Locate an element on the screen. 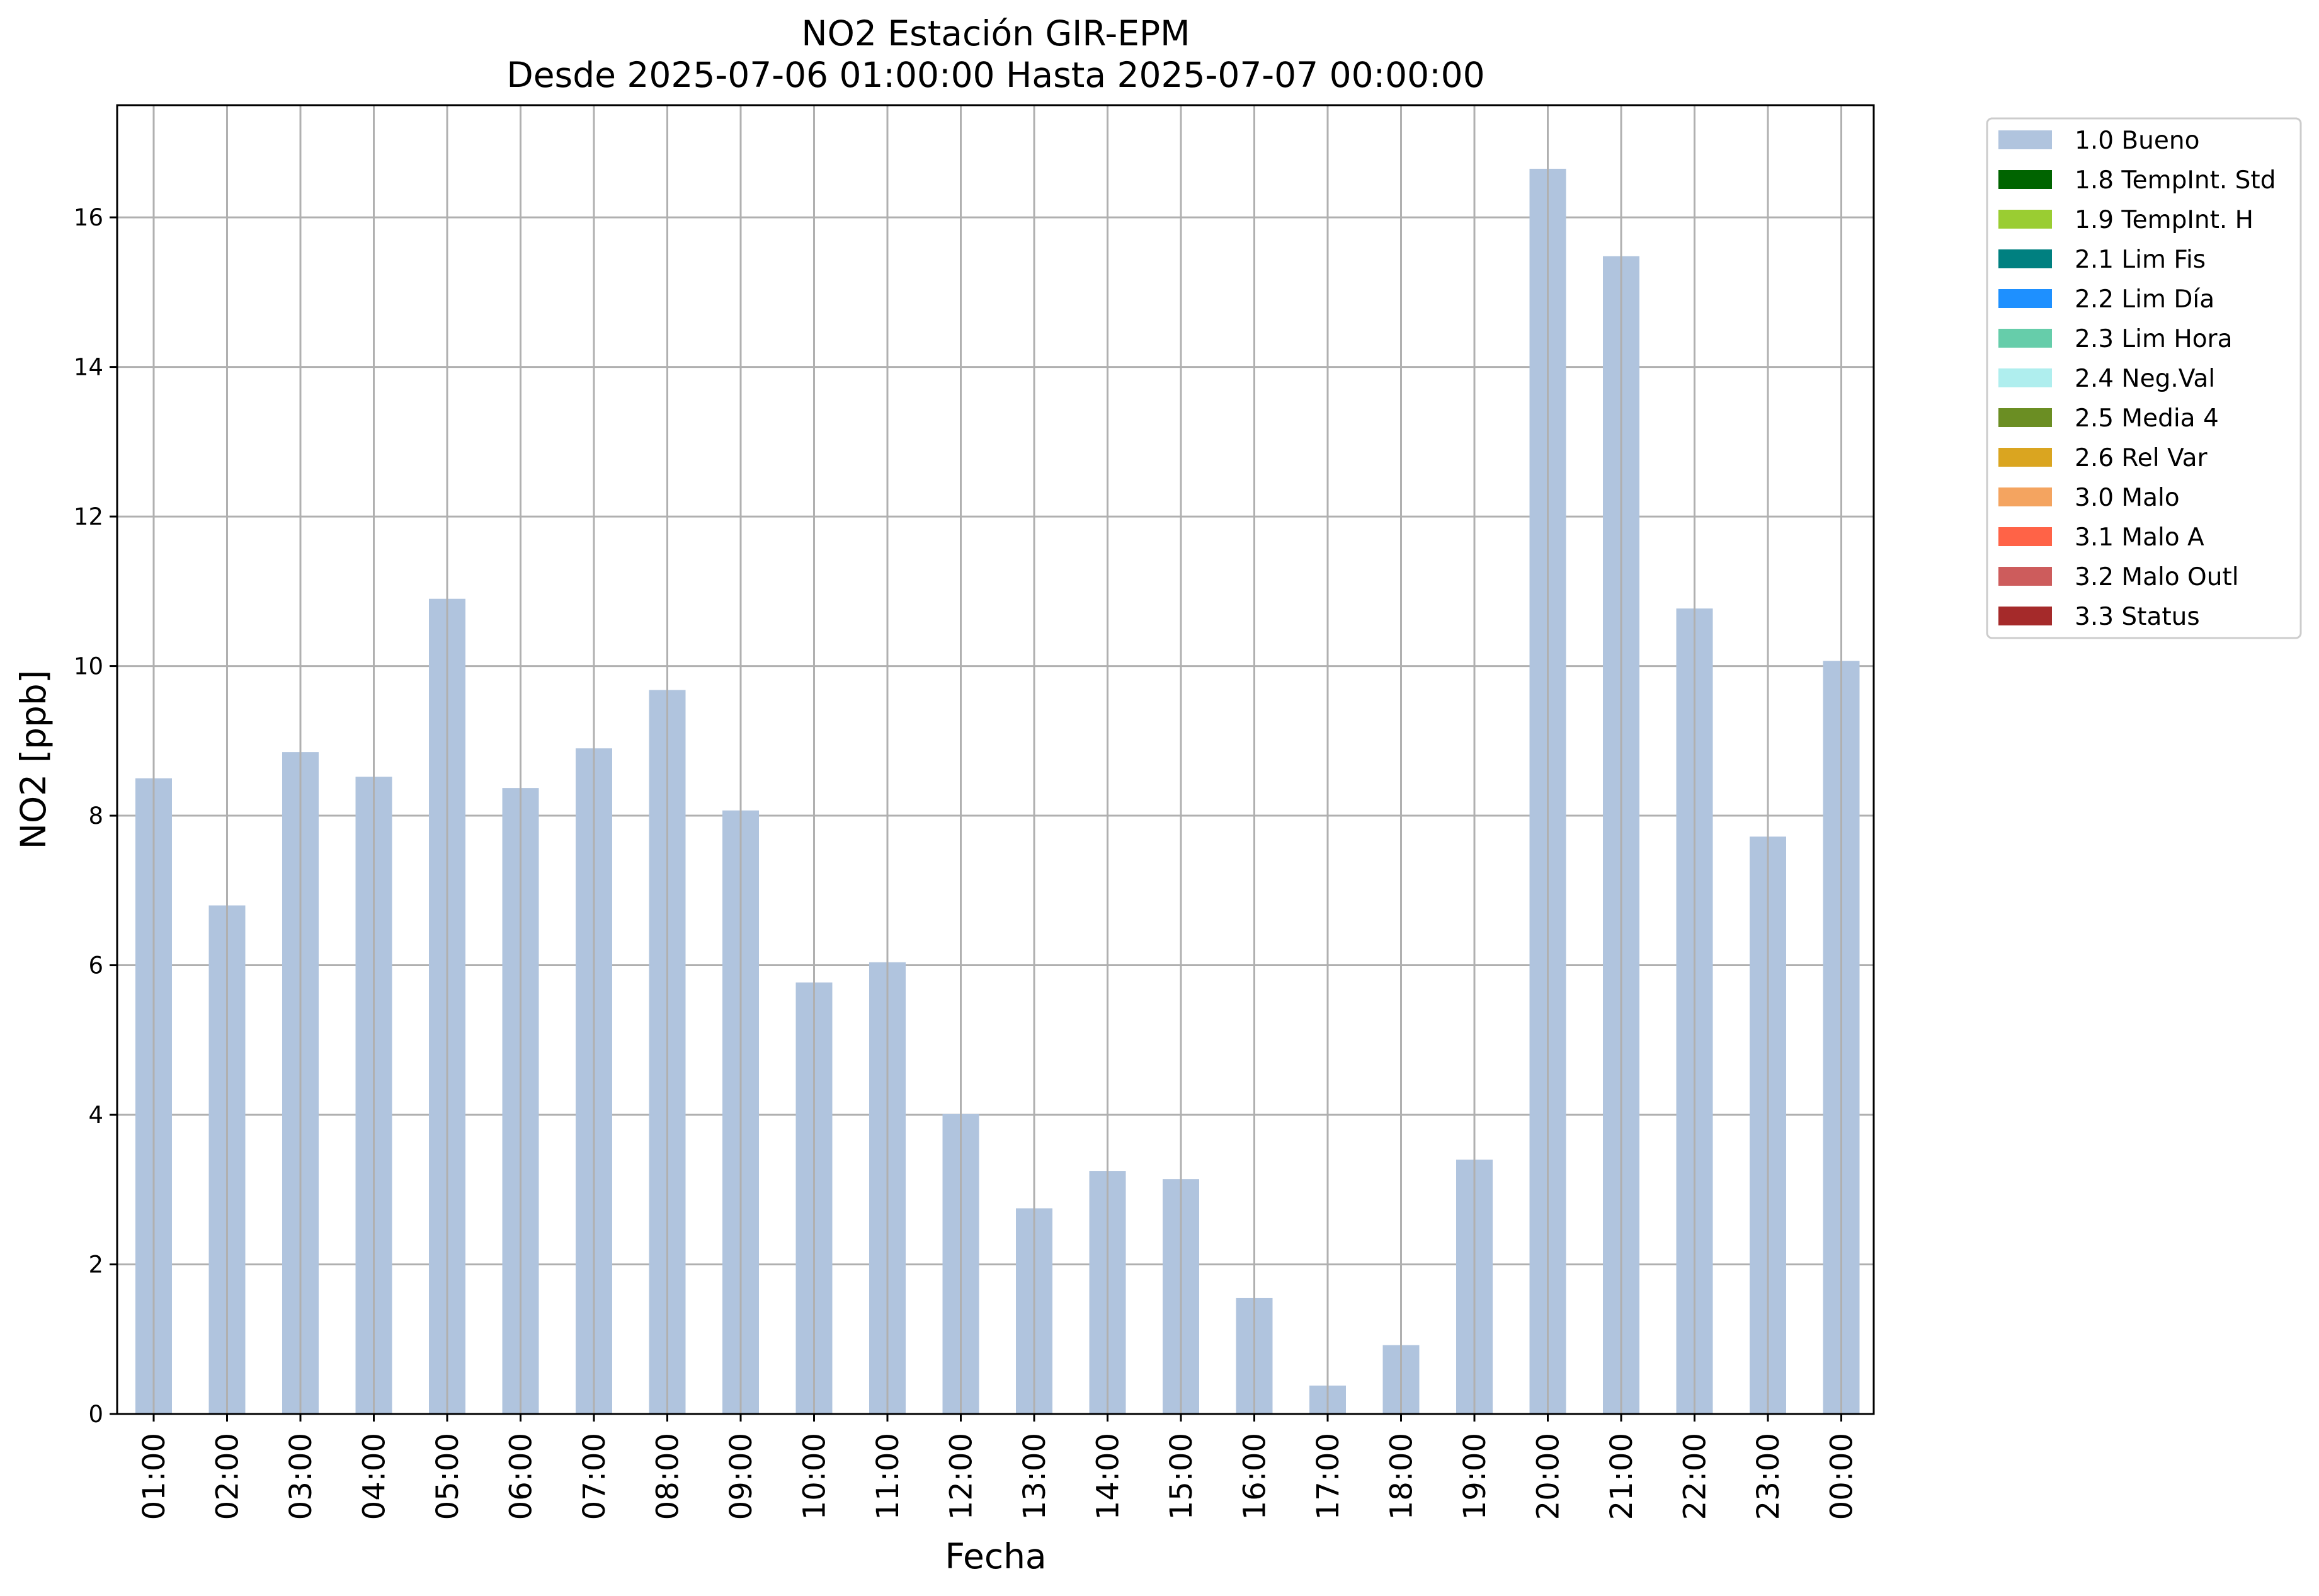  legend-label: 1.8 TempInt. Std is located at coordinates (2175, 180).